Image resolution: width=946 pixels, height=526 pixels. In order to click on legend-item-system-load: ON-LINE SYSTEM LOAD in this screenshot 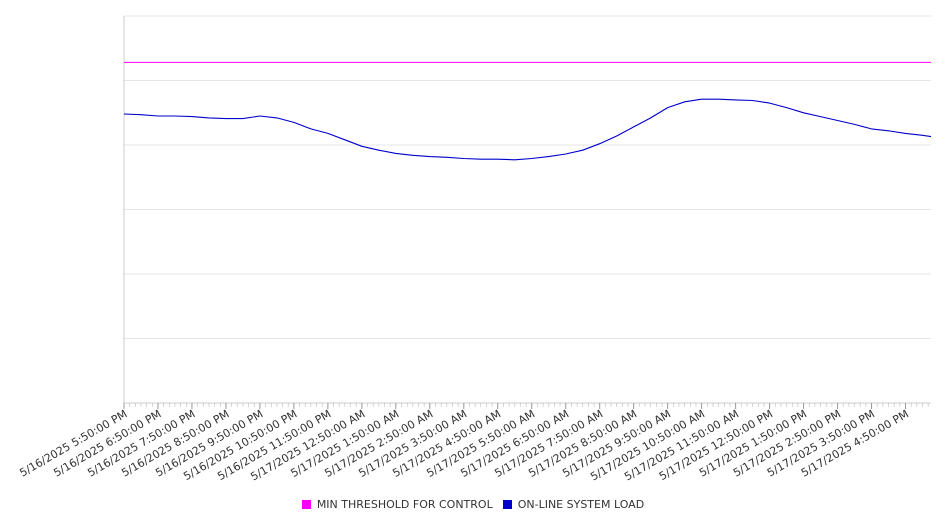, I will do `click(573, 504)`.